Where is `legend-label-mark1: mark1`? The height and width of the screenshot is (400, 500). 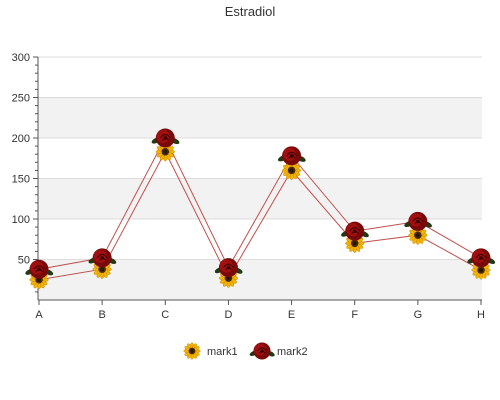 legend-label-mark1: mark1 is located at coordinates (222, 352).